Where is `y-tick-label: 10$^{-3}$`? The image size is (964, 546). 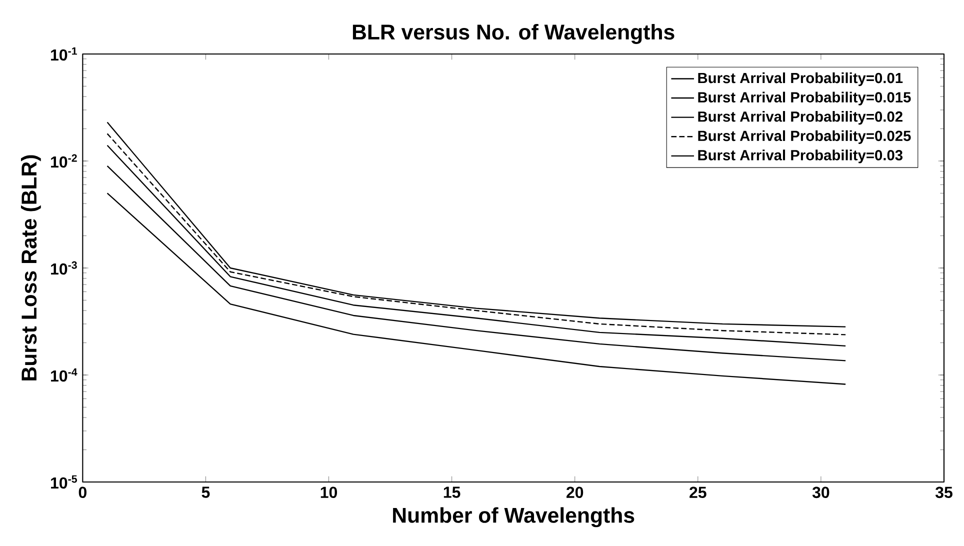 y-tick-label: 10$^{-3}$ is located at coordinates (64, 268).